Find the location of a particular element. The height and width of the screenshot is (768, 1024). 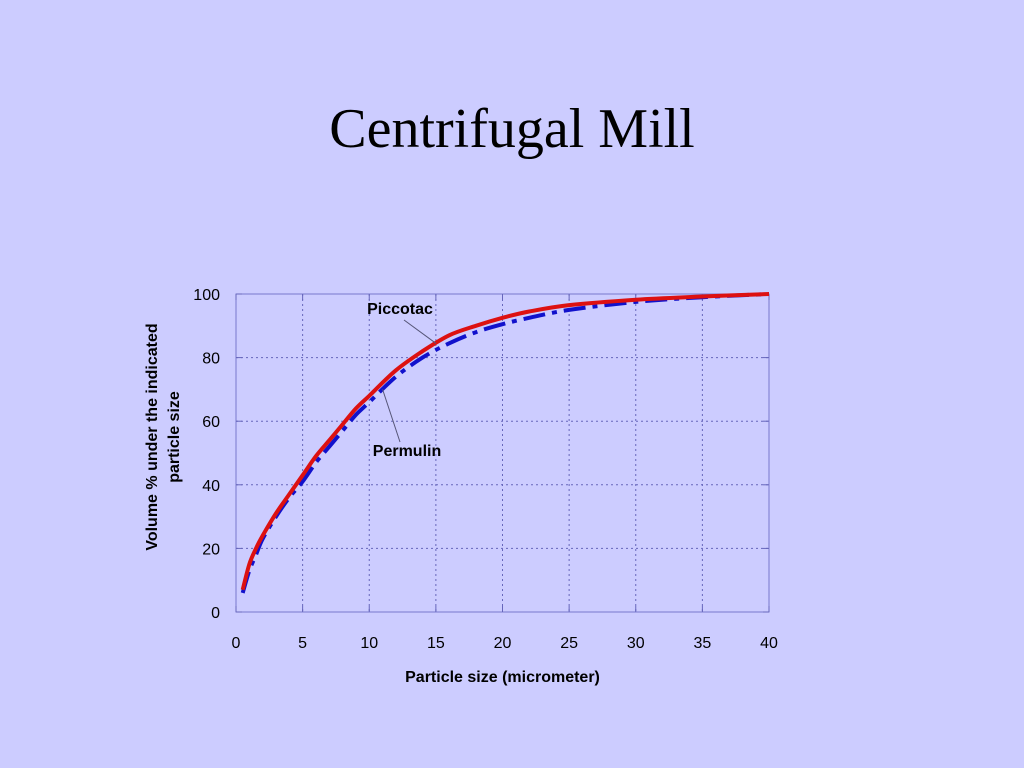

x-axis-title: Particle size (micrometer) is located at coordinates (502, 677).